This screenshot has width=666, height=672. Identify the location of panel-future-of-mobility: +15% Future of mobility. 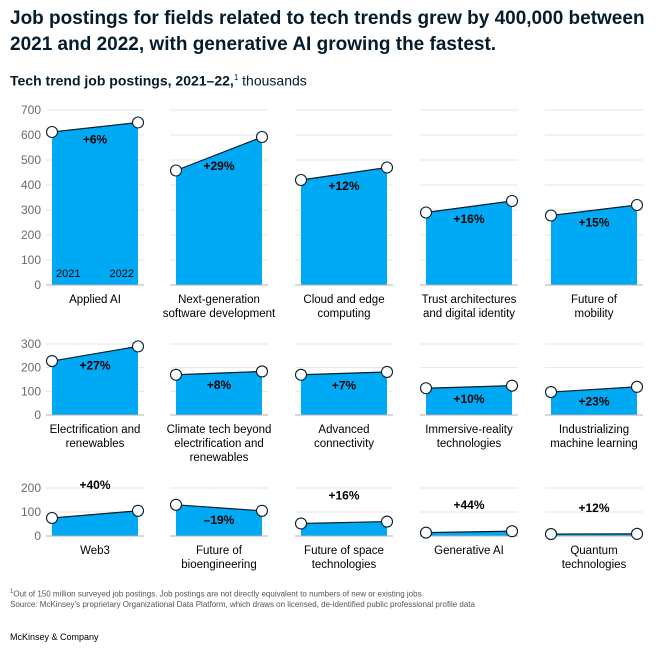
(594, 259).